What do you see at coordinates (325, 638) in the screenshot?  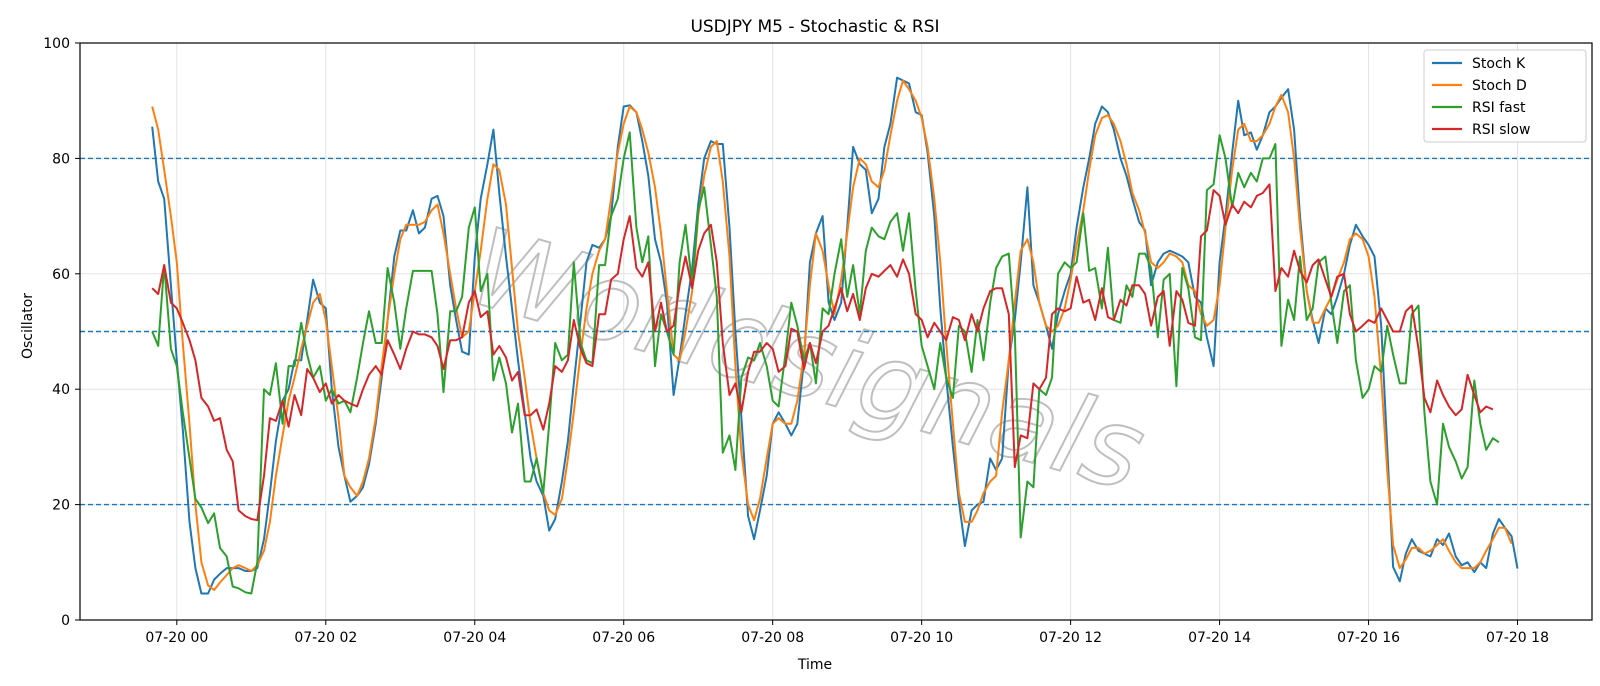 I see `x-tick-label: 07-20 02` at bounding box center [325, 638].